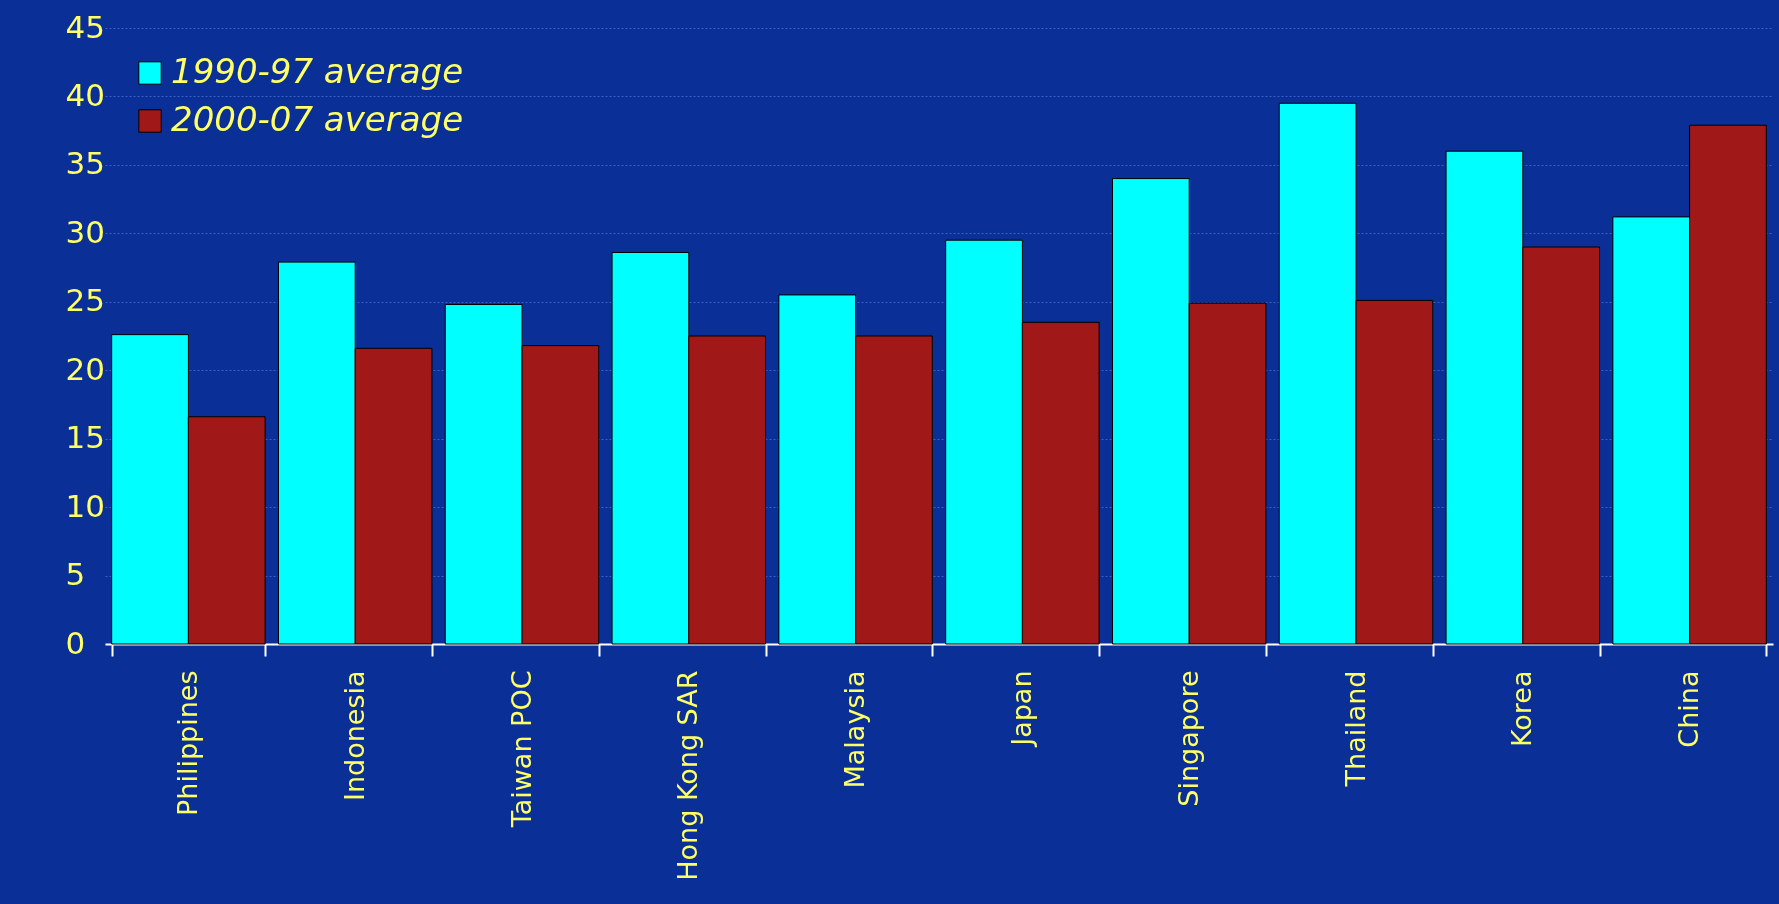 This screenshot has height=904, width=1779. Describe the element at coordinates (1021, 709) in the screenshot. I see `x-tick-label: Japan` at that location.